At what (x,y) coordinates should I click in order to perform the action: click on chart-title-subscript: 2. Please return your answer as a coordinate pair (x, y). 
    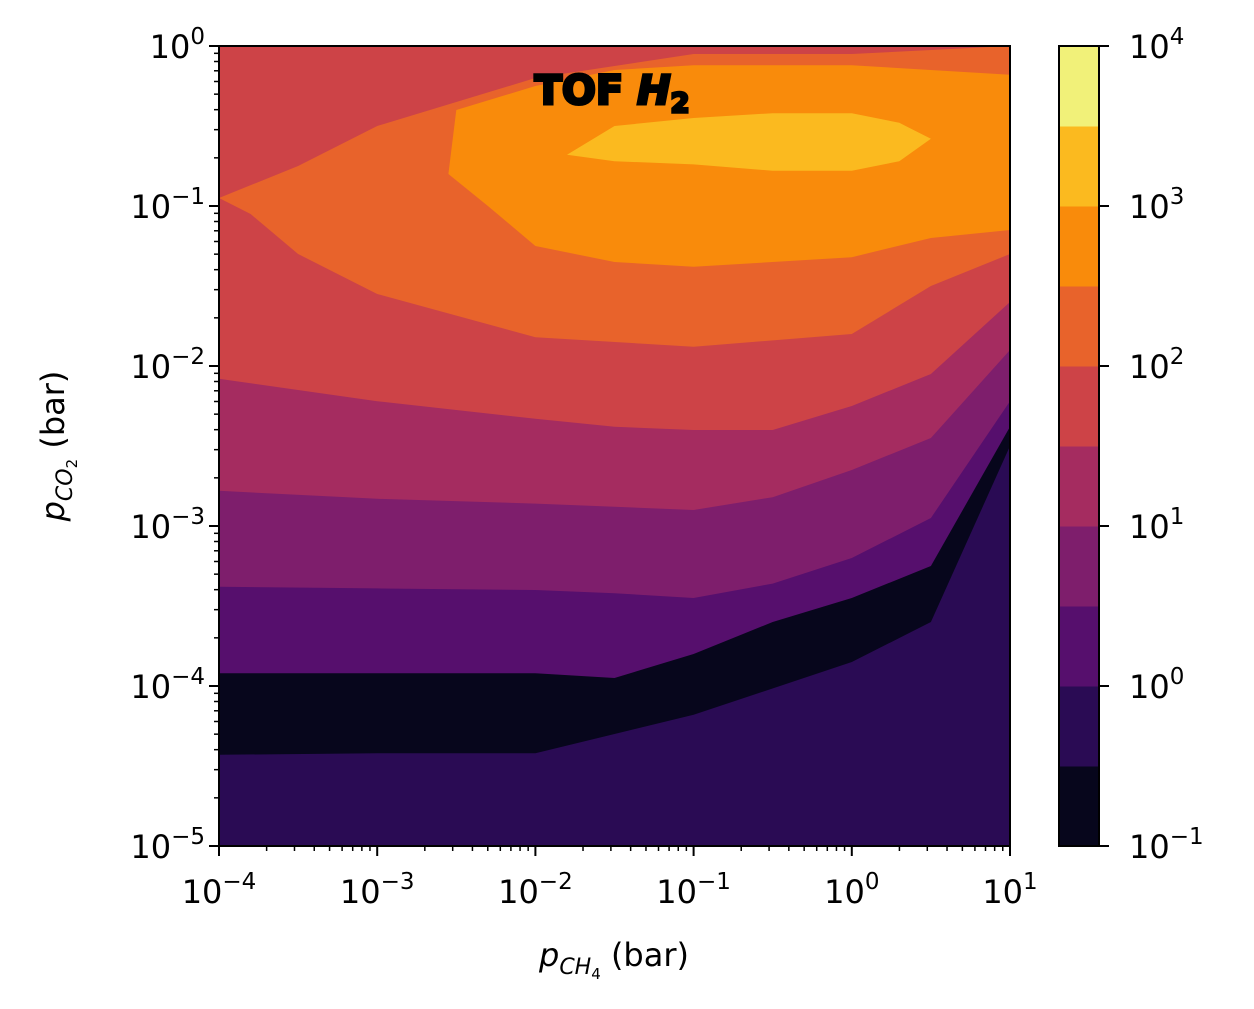
    Looking at the image, I should click on (680, 103).